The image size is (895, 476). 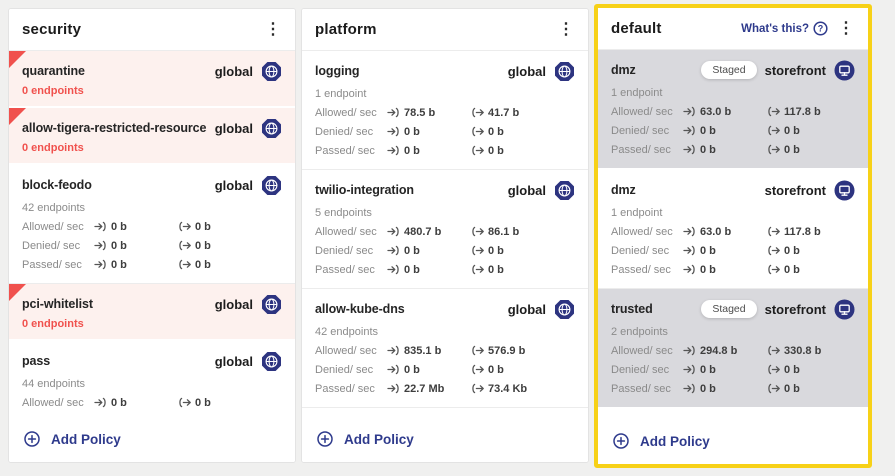 I want to click on policy-card-pci-whitelist: pci-whitelist global 0 endpoints, so click(x=152, y=312).